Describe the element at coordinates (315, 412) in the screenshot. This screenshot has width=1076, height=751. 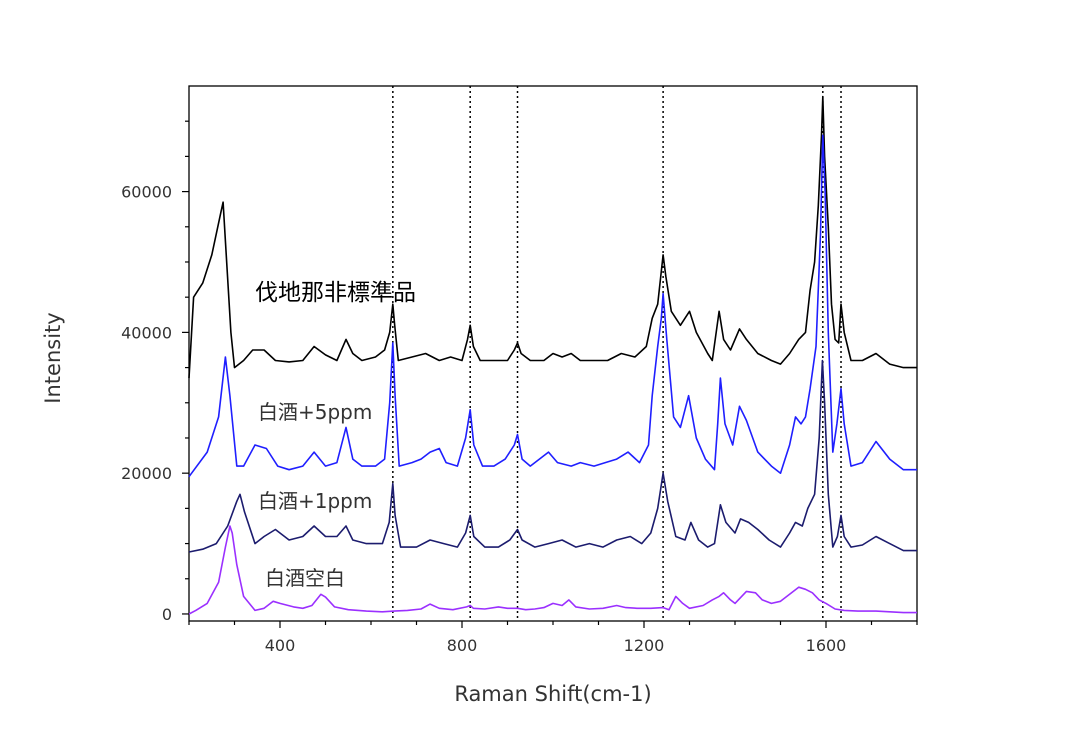
I see `series-label-2: 白酒+5ppm` at that location.